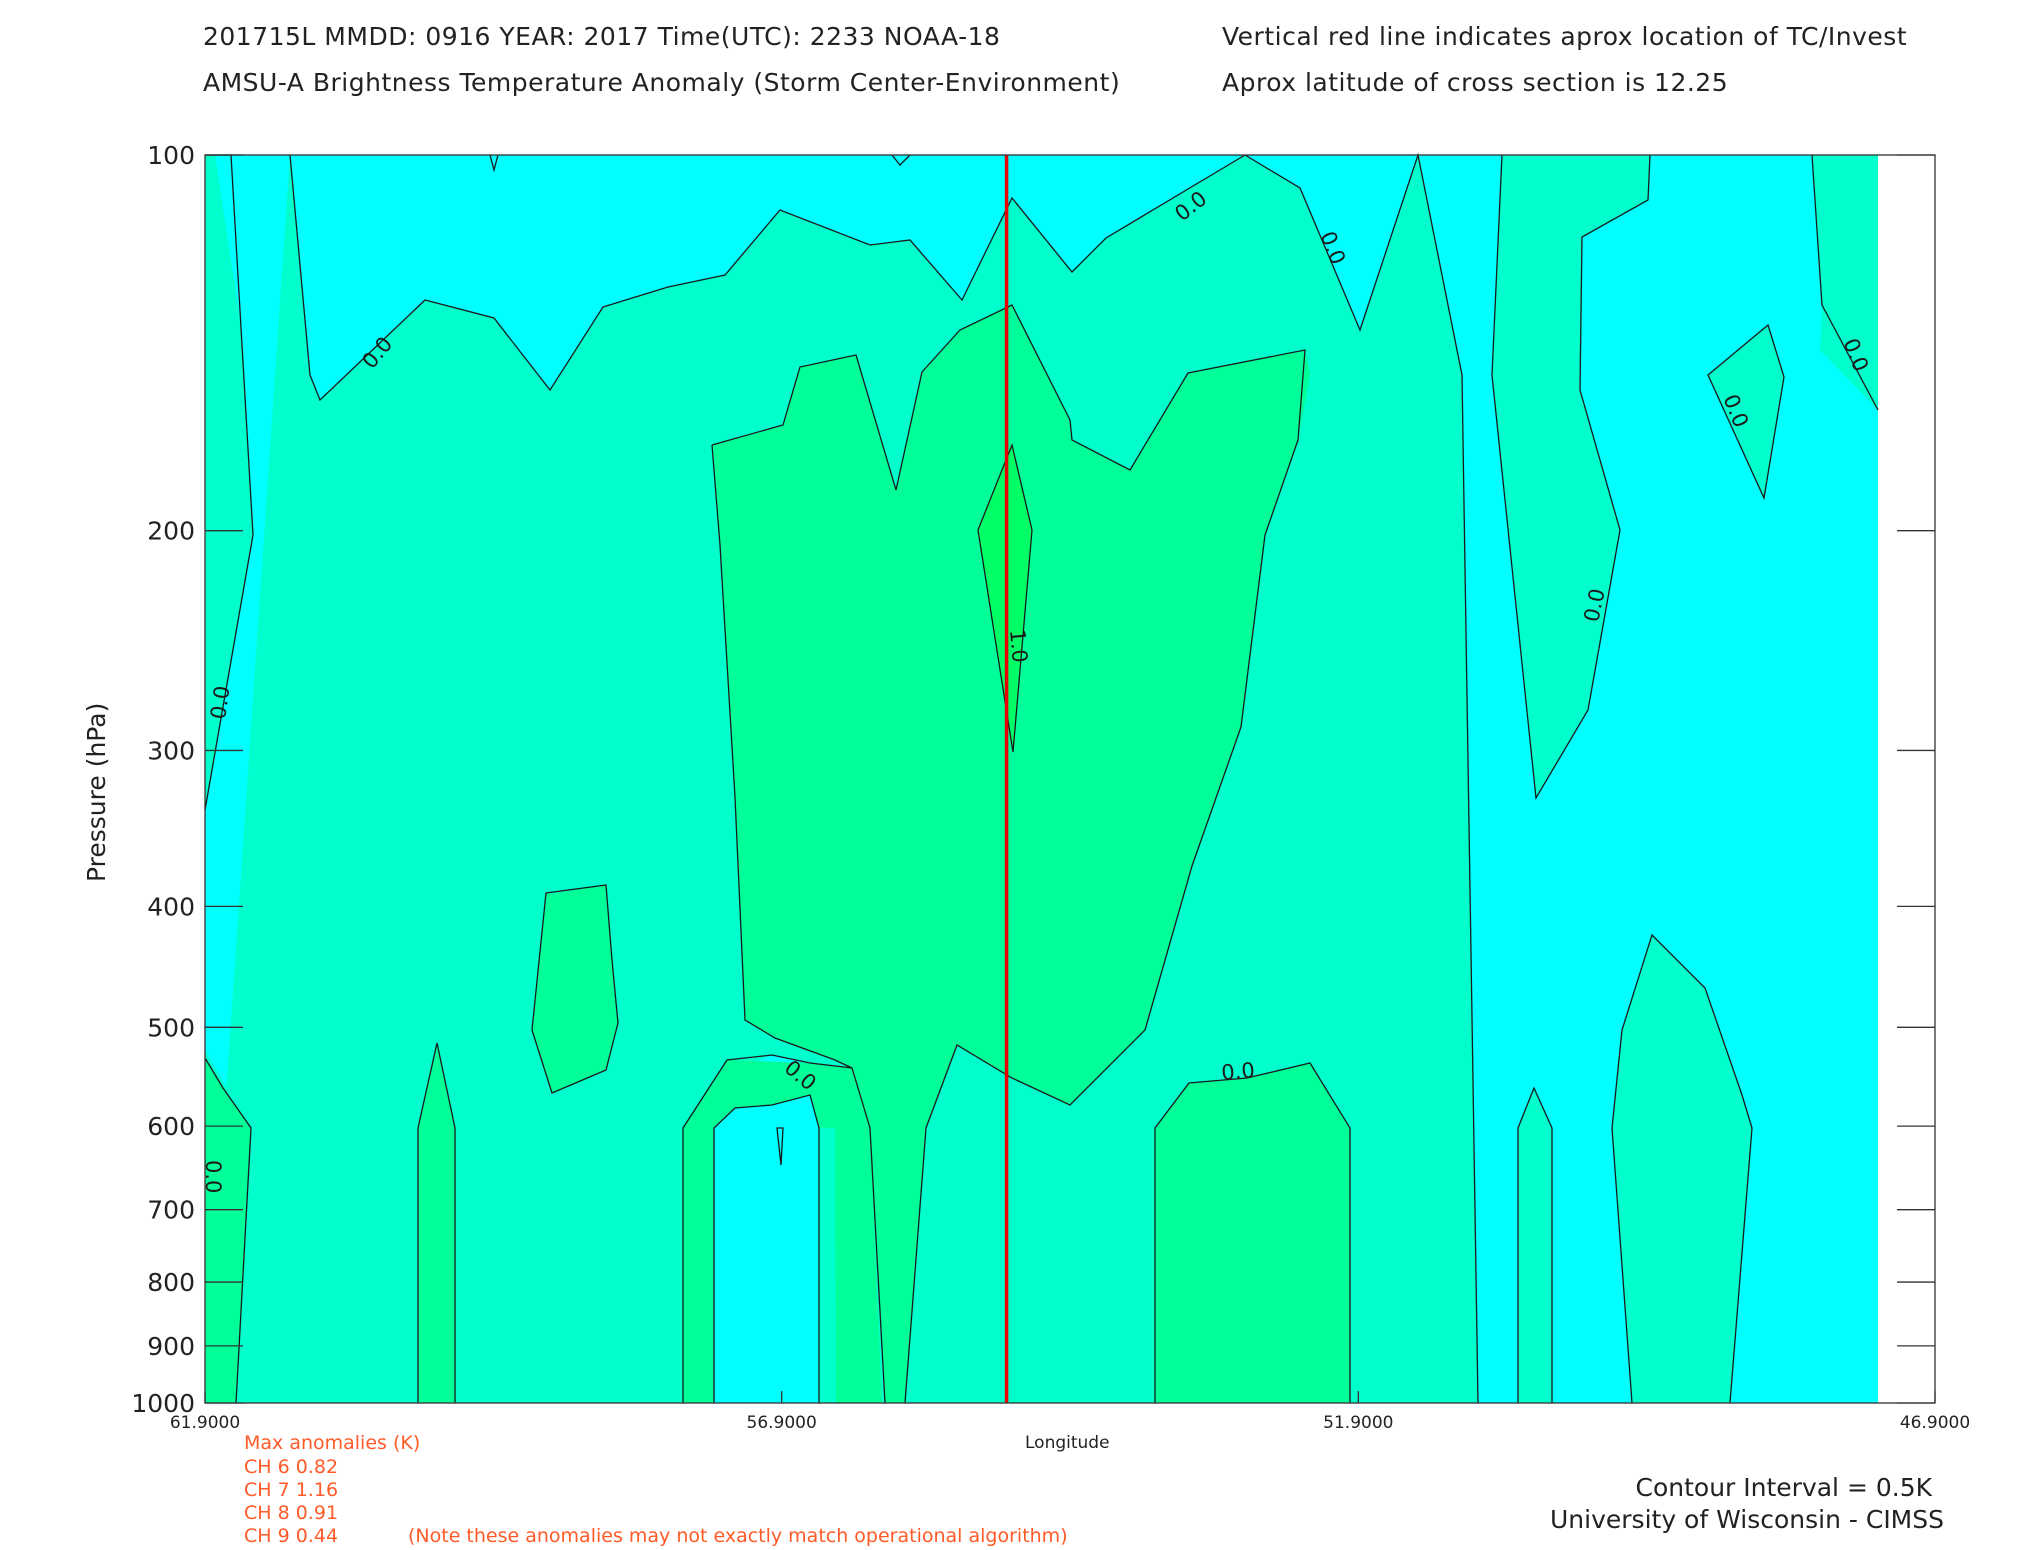 The width and height of the screenshot is (2025, 1550). Describe the element at coordinates (1906, 779) in the screenshot. I see `region-nodata` at that location.